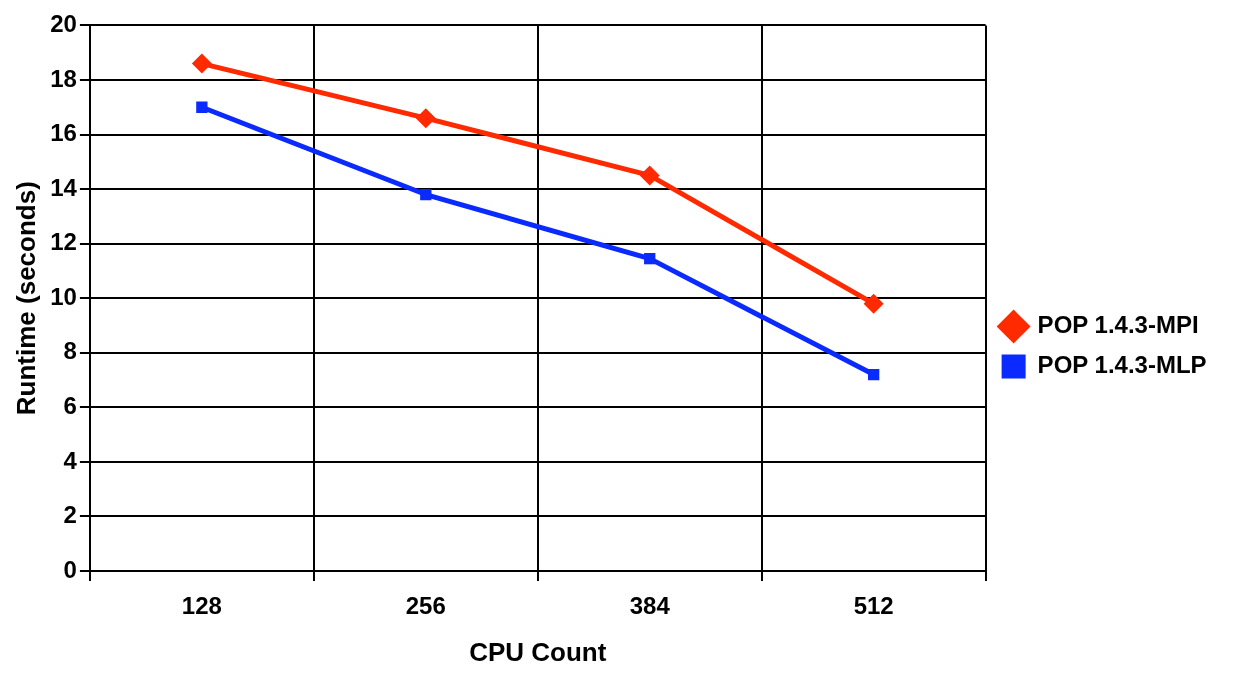  What do you see at coordinates (425, 606) in the screenshot?
I see `x-tick-label: 256` at bounding box center [425, 606].